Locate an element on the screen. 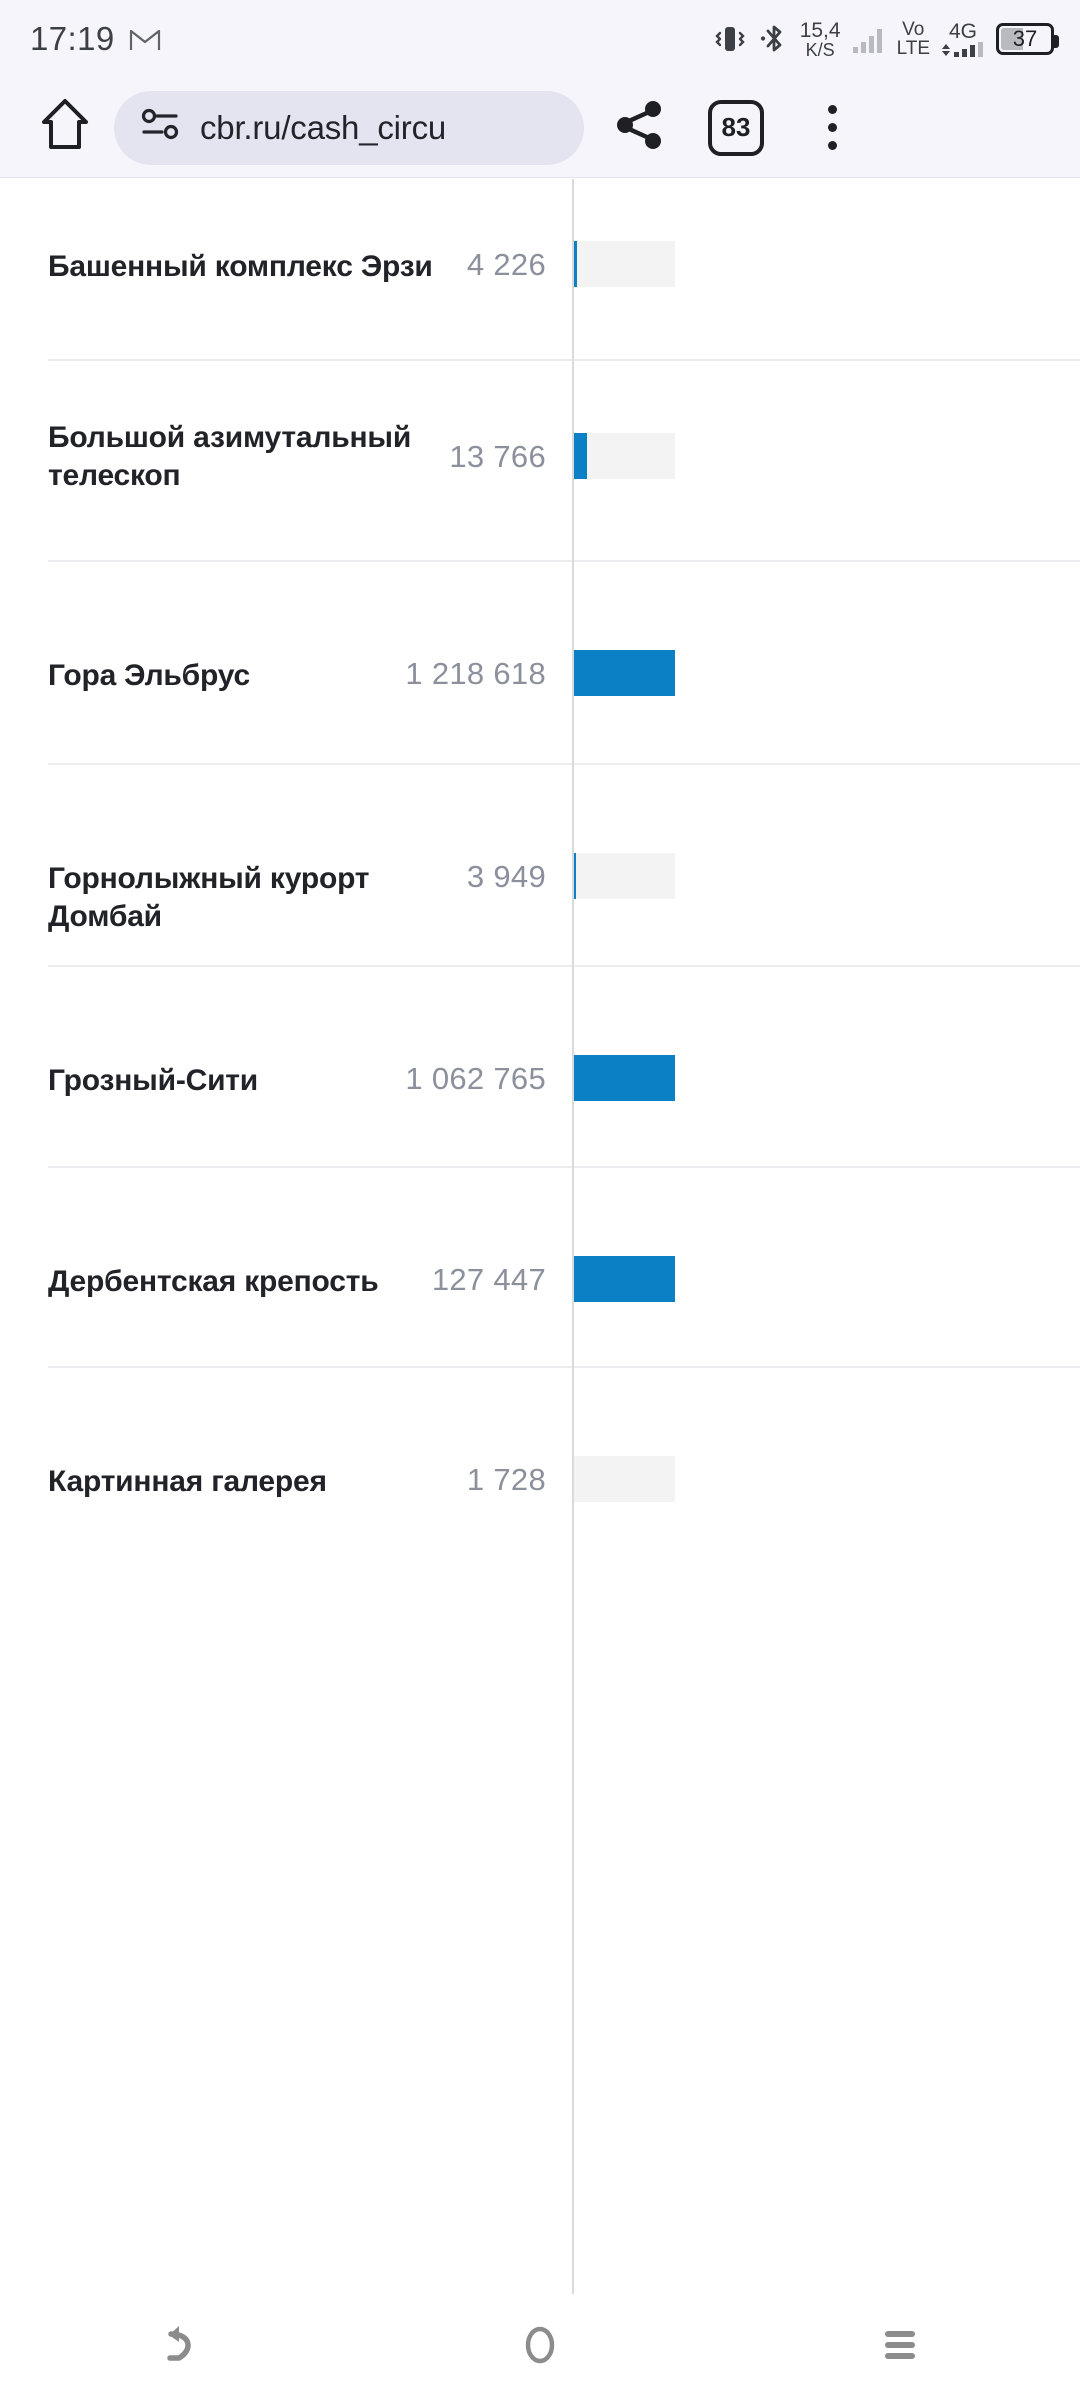 Image resolution: width=1080 pixels, height=2400 pixels. chart-row: Дербентская крепость 127 447 is located at coordinates (540, 1266).